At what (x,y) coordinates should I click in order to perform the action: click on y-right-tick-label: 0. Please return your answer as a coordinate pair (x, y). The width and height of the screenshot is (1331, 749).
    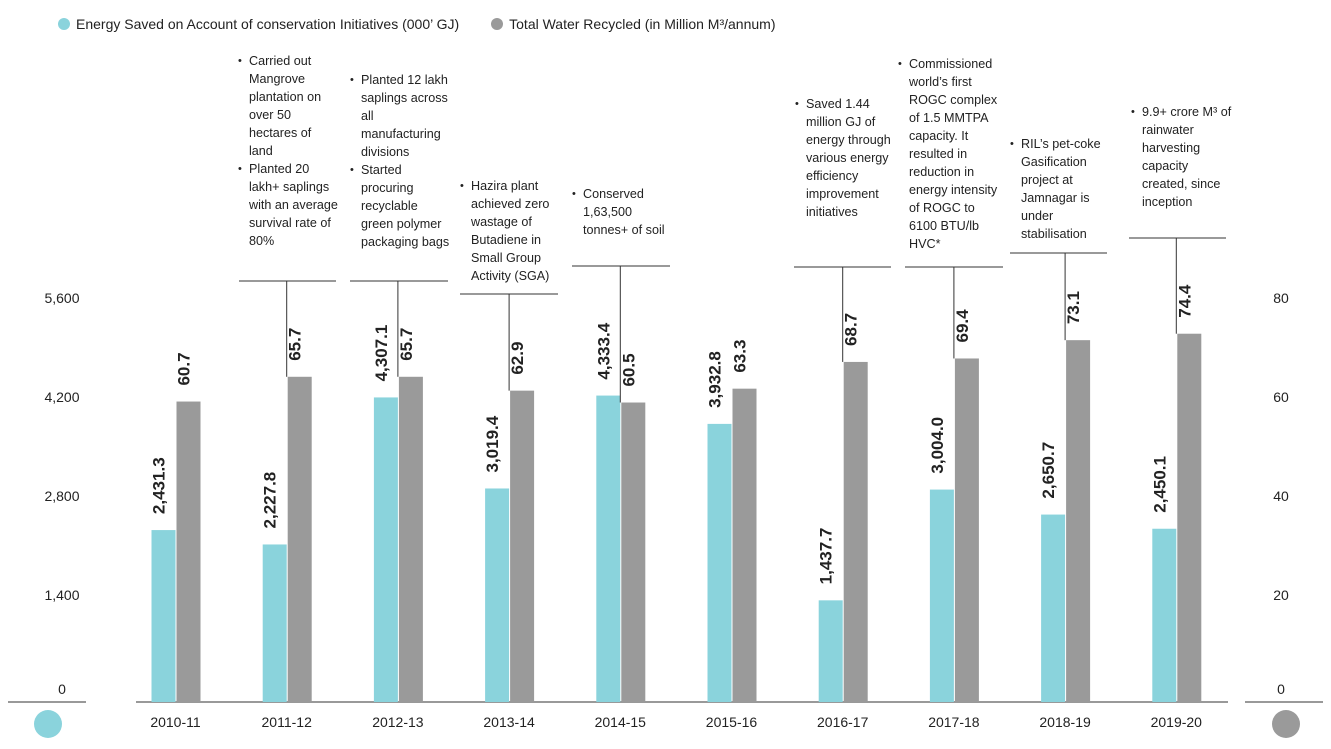
    Looking at the image, I should click on (1281, 689).